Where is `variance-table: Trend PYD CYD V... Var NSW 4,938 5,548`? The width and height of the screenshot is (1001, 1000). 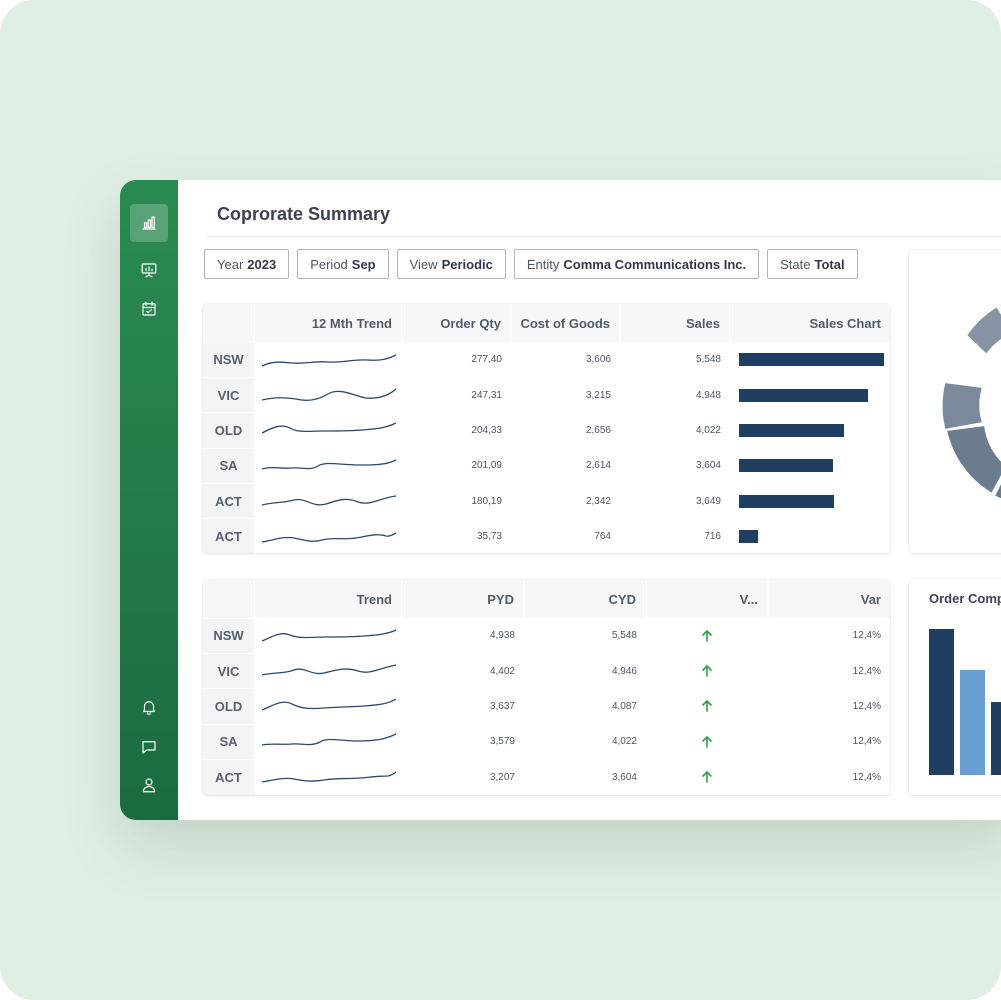 variance-table: Trend PYD CYD V... Var NSW 4,938 5,548 is located at coordinates (546, 687).